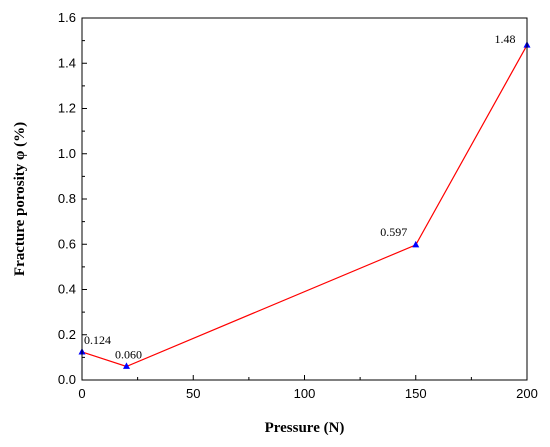 This screenshot has height=447, width=550. Describe the element at coordinates (416, 393) in the screenshot. I see `x-tick-label: 150` at that location.